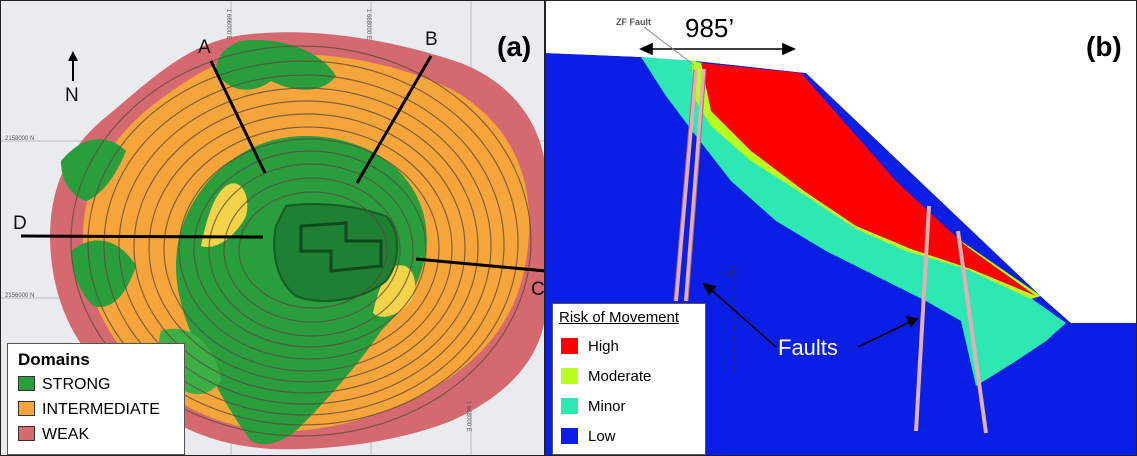  What do you see at coordinates (93, 170) in the screenshot?
I see `strong-domain-nw` at bounding box center [93, 170].